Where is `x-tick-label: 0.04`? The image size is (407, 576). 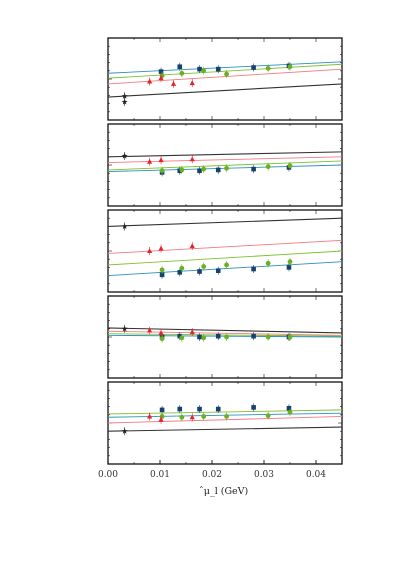 x-tick-label: 0.04 is located at coordinates (316, 475).